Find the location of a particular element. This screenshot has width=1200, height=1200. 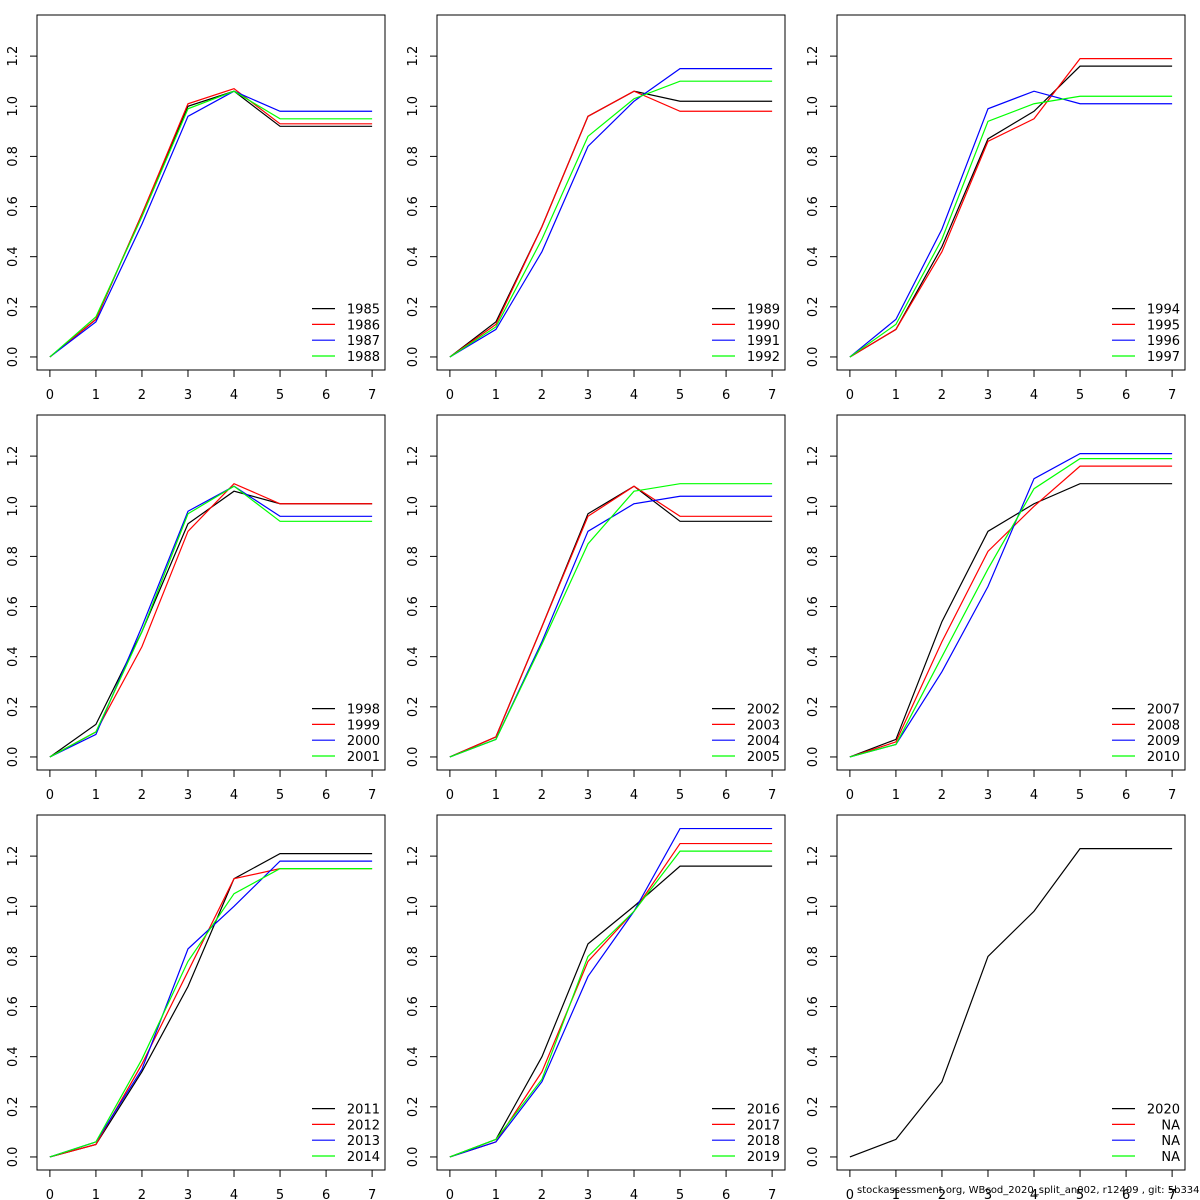

legend-label: 2007 is located at coordinates (1163, 710).